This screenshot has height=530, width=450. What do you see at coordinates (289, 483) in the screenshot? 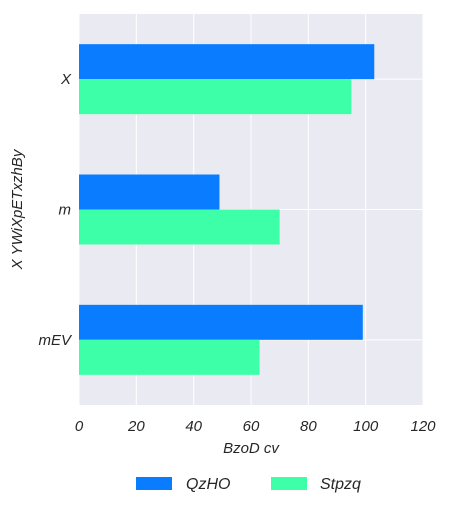
I see `legend-swatch-Stpzq` at bounding box center [289, 483].